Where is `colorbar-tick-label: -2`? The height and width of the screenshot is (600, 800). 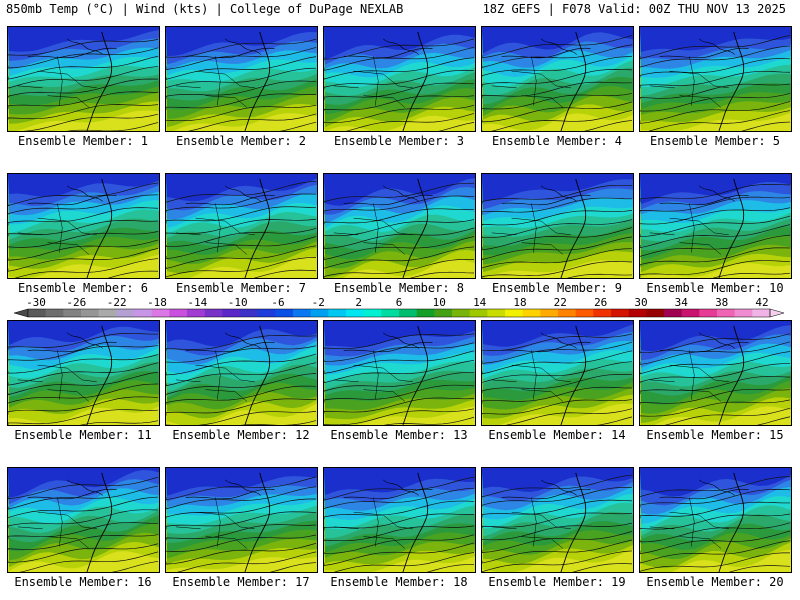 colorbar-tick-label: -2 is located at coordinates (318, 302).